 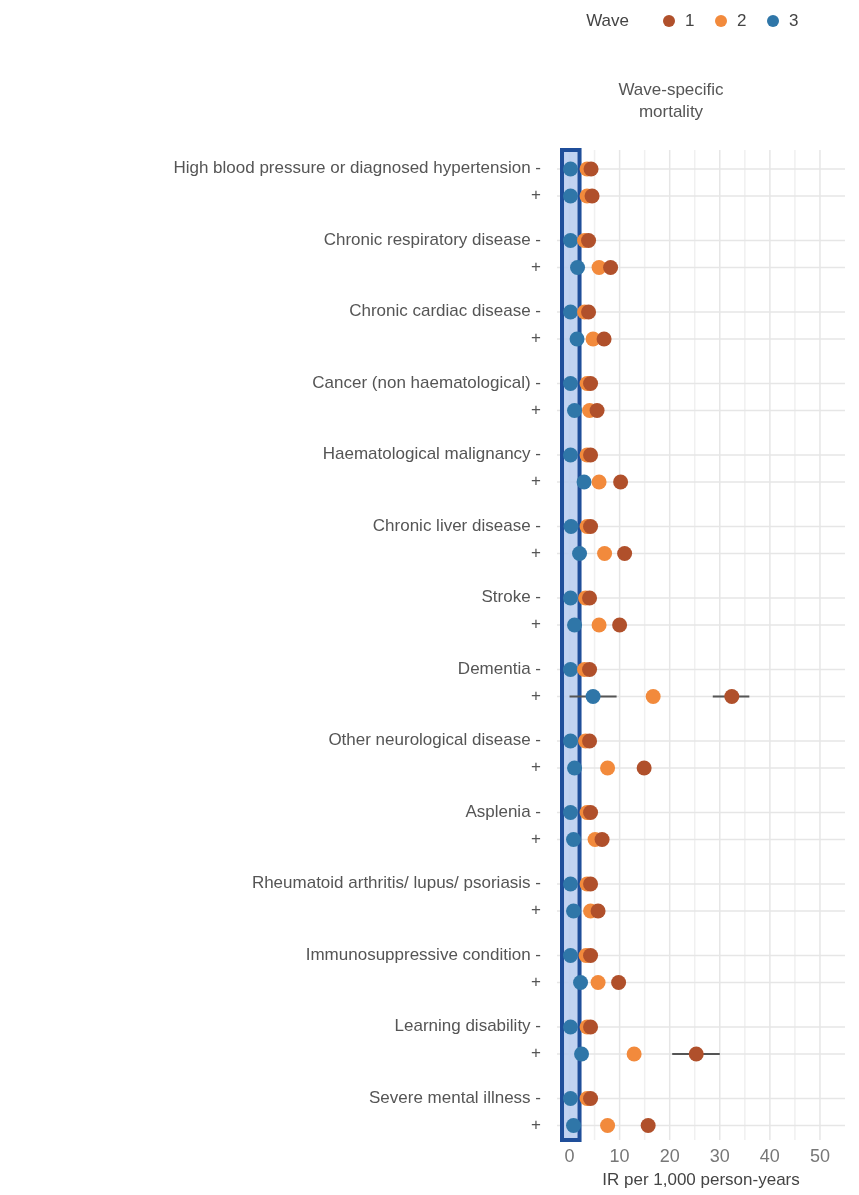 I want to click on y-tick-label: High blood pressure or diagnosed hypertension -, so click(x=357, y=168).